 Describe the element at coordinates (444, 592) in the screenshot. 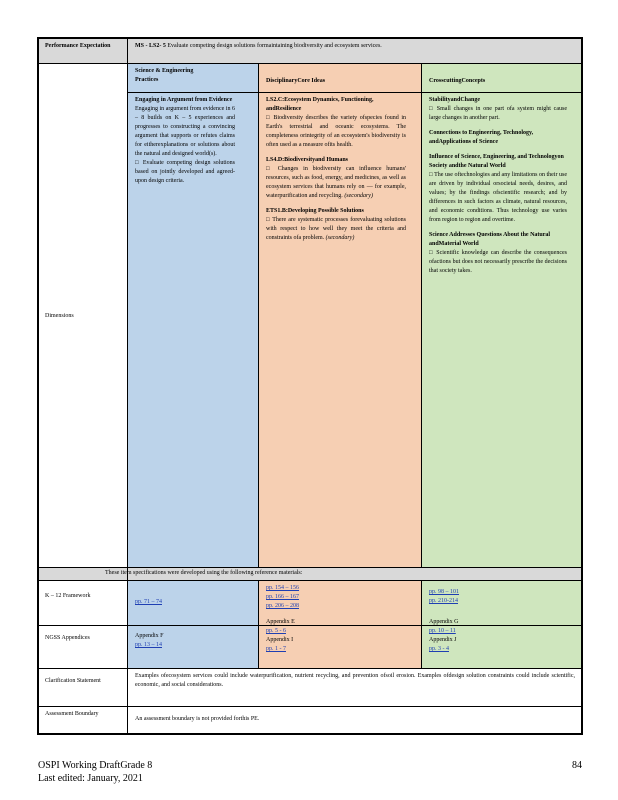

I see `k12-ccc-link: pp. 98 – 101` at that location.